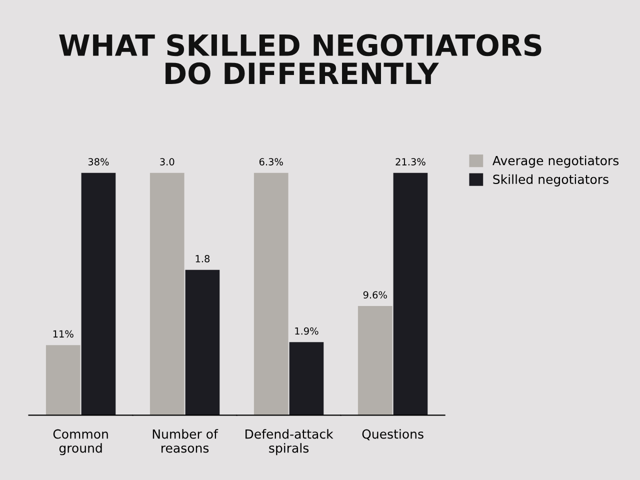 The width and height of the screenshot is (640, 480). I want to click on x-tick-label: Defend-attack spirals, so click(290, 442).